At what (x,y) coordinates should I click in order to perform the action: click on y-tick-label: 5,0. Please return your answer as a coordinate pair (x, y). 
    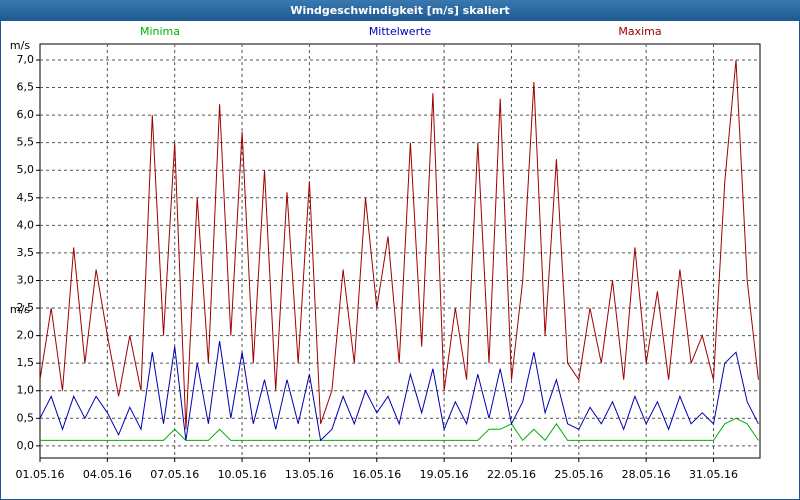
    Looking at the image, I should click on (26, 169).